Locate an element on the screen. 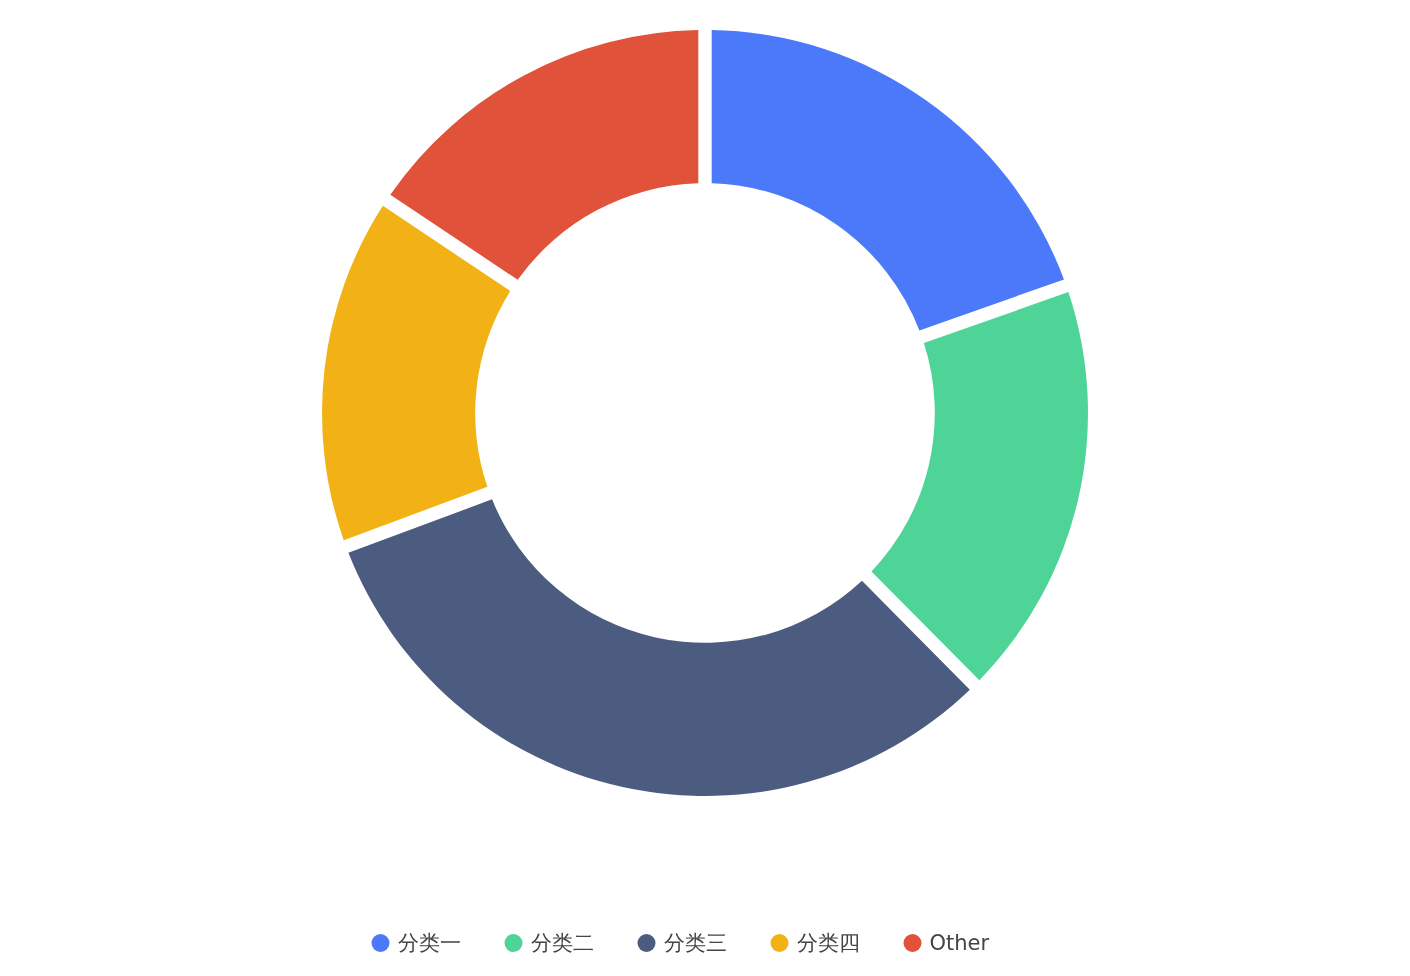 The height and width of the screenshot is (976, 1410). legend-label: 分类二 is located at coordinates (562, 943).